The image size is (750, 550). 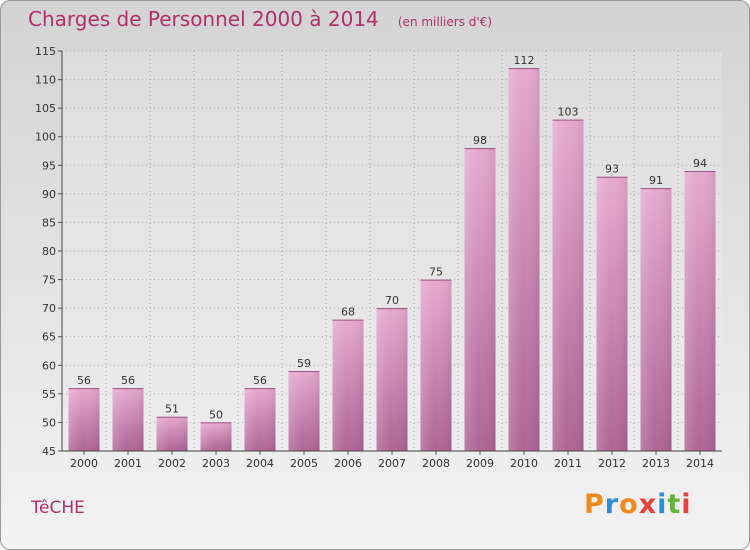 I want to click on x-tick-label: 2005, so click(x=304, y=463).